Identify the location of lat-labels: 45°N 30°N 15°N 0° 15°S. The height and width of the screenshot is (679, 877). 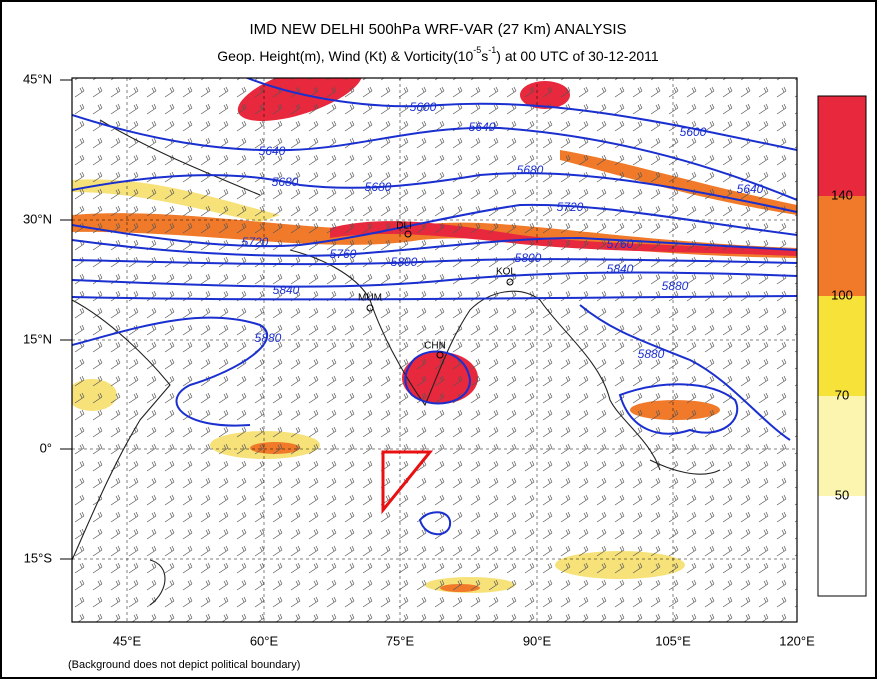
(47, 318).